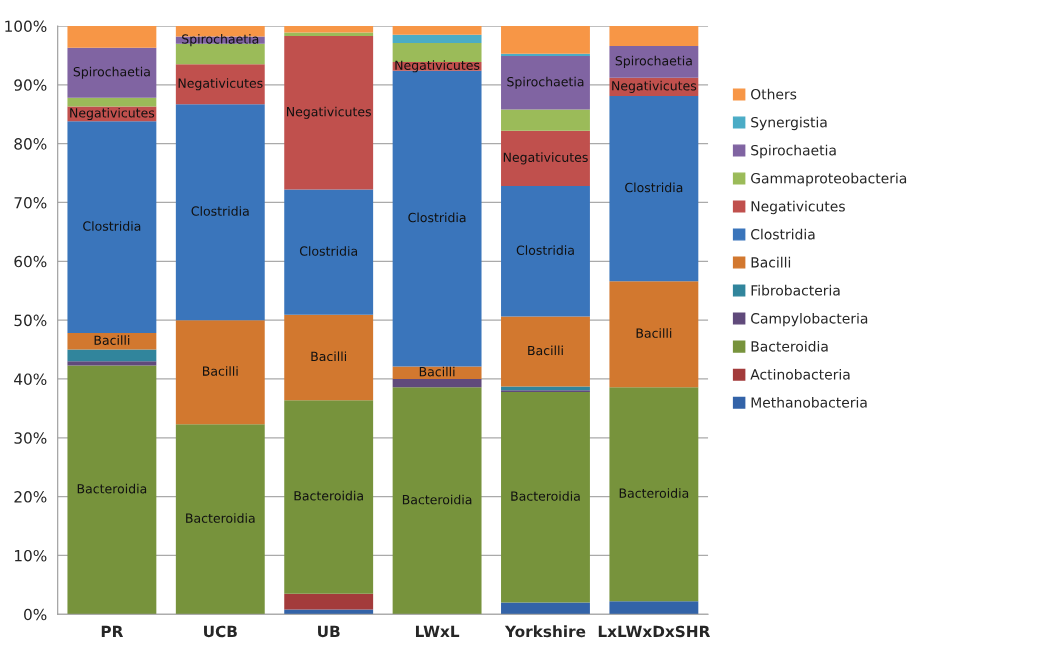  Describe the element at coordinates (31, 555) in the screenshot. I see `y-tick-label: 10%` at that location.